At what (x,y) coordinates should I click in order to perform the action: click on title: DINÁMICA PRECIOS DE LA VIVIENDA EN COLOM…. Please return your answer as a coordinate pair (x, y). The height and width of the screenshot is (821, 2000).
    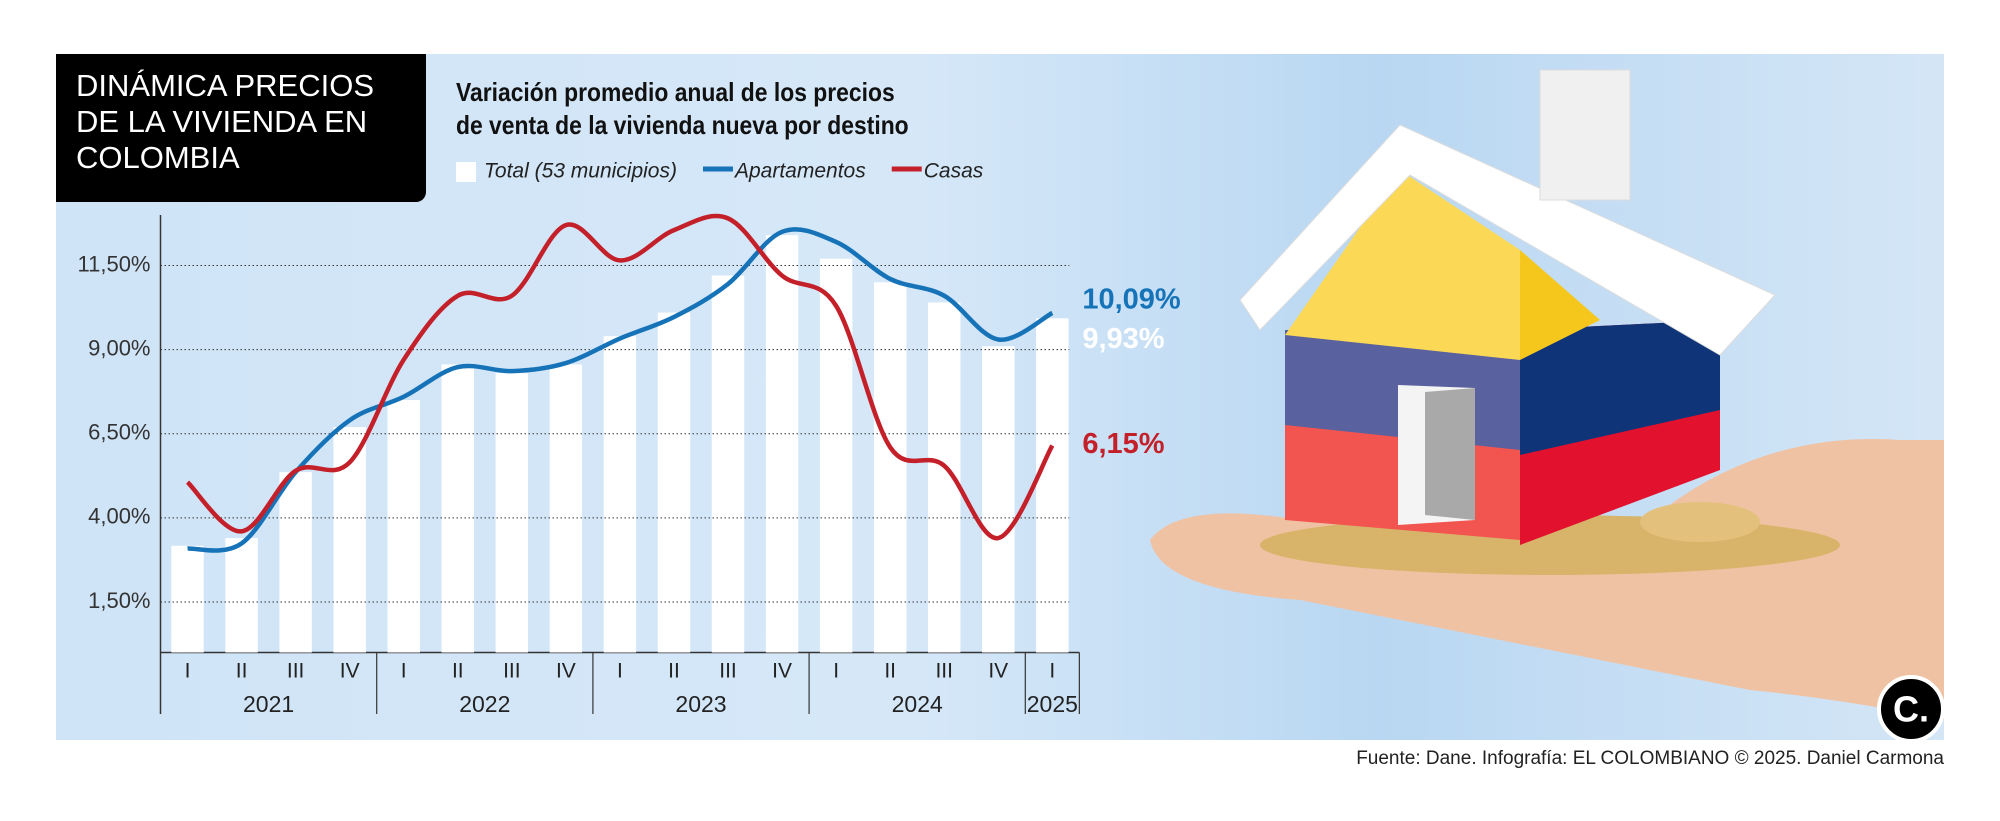
    Looking at the image, I should click on (225, 121).